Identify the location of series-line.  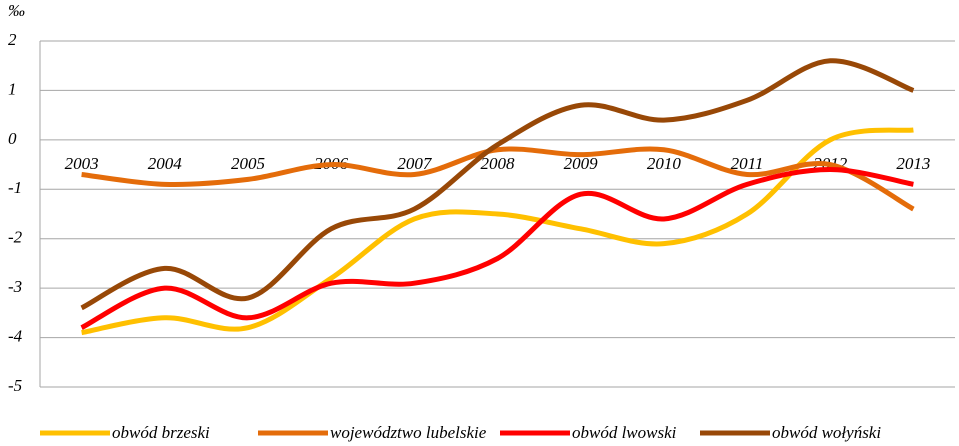
(498, 179).